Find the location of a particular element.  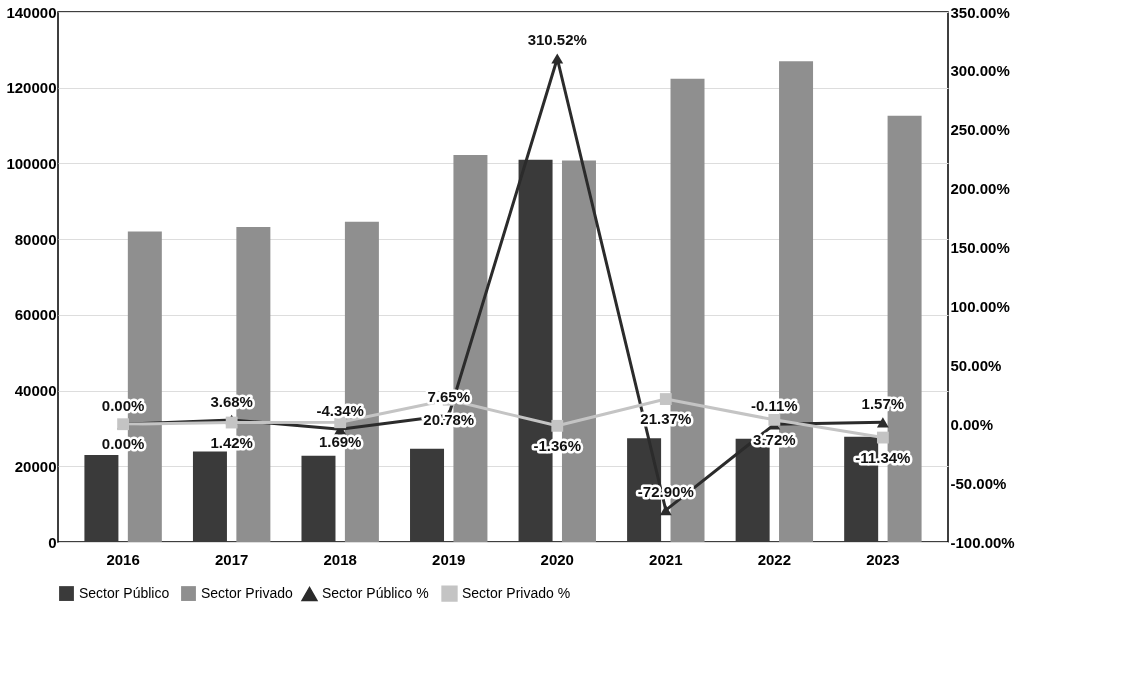

x-tick-label: 2017 is located at coordinates (231, 559).